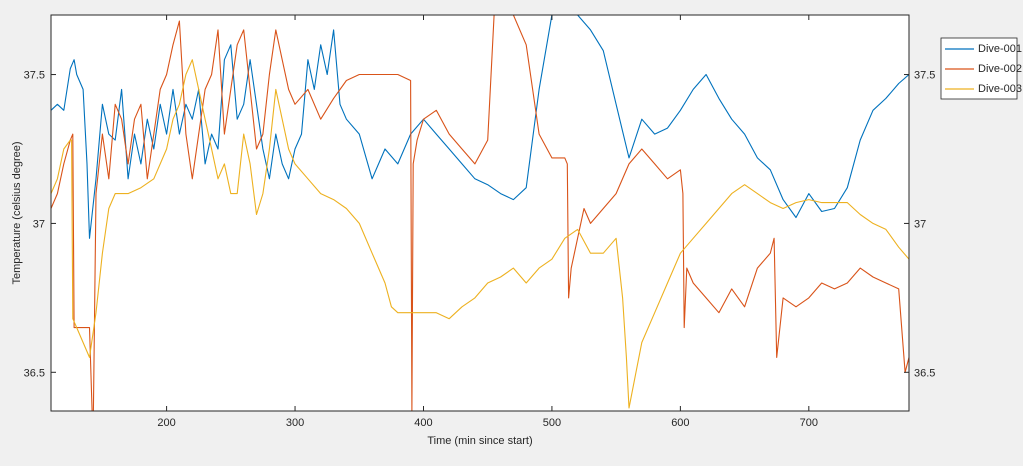 The width and height of the screenshot is (1023, 466). What do you see at coordinates (479, 441) in the screenshot?
I see `x-axis-title: Time (min since start)` at bounding box center [479, 441].